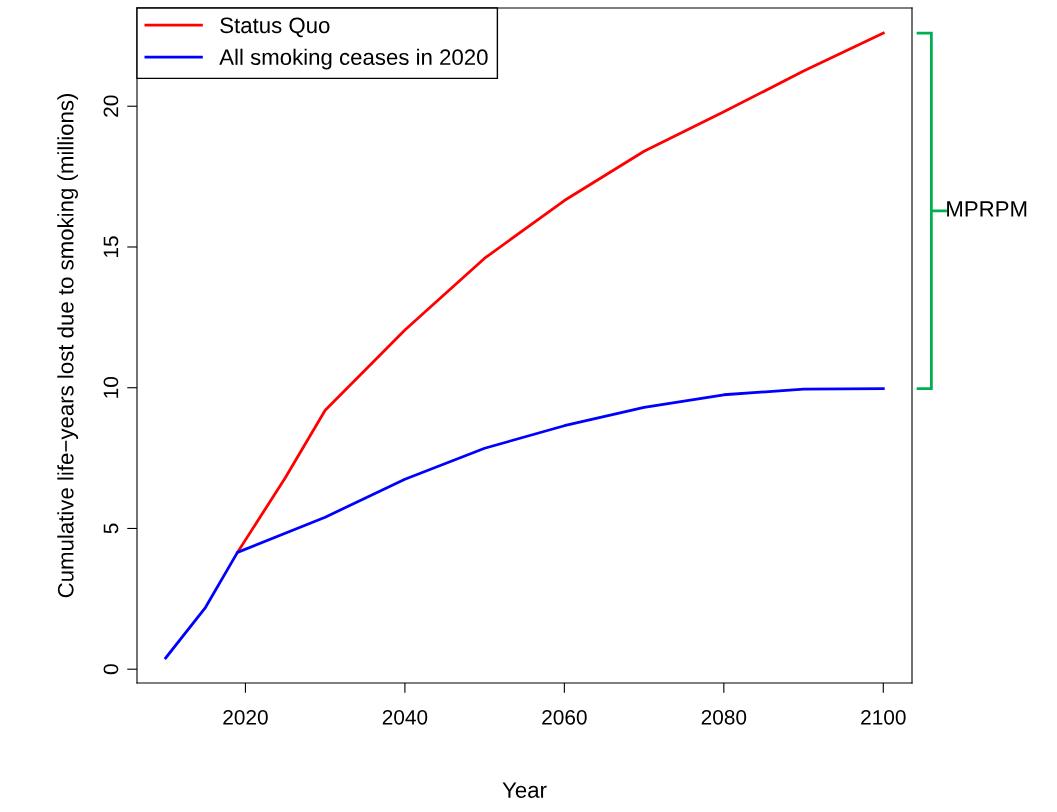  What do you see at coordinates (111, 246) in the screenshot?
I see `y-tick-label: 15` at bounding box center [111, 246].